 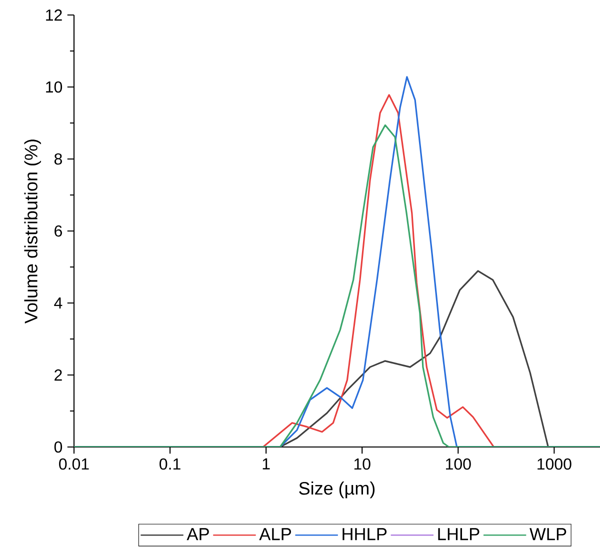 What do you see at coordinates (337, 490) in the screenshot?
I see `x-axis-title: Size (µm)` at bounding box center [337, 490].